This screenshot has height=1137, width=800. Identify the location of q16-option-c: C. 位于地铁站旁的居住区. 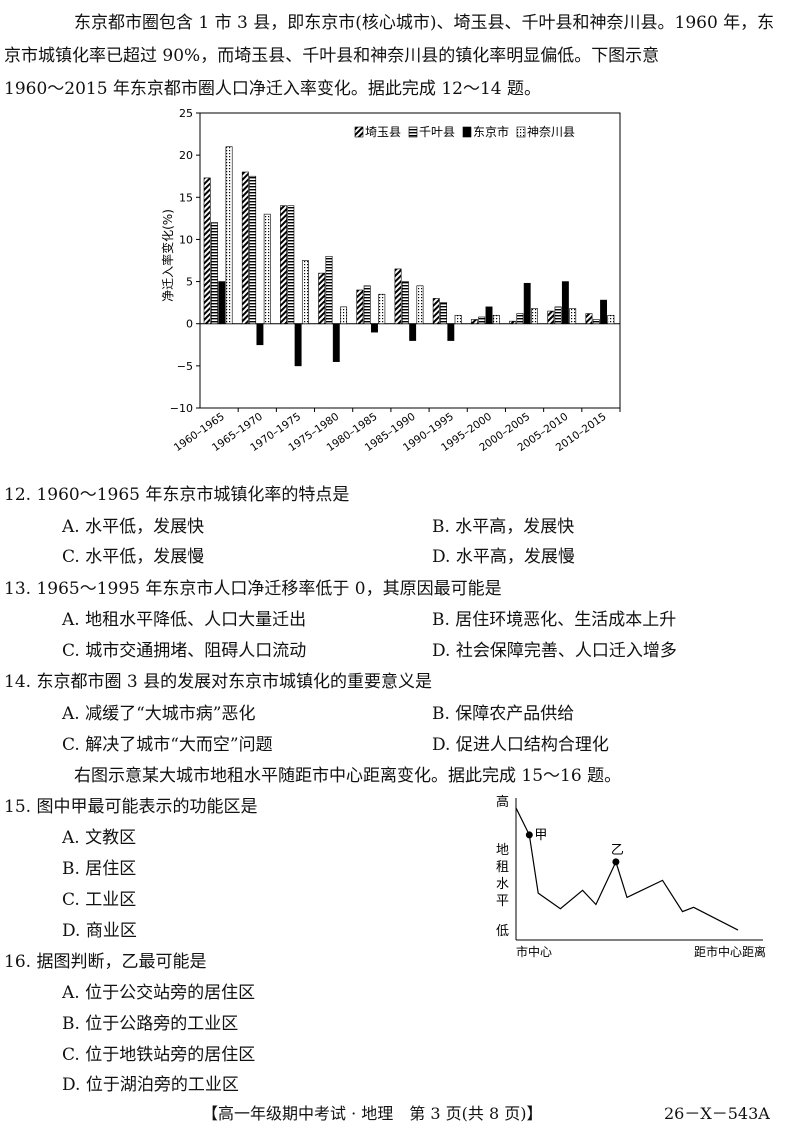
(159, 1055).